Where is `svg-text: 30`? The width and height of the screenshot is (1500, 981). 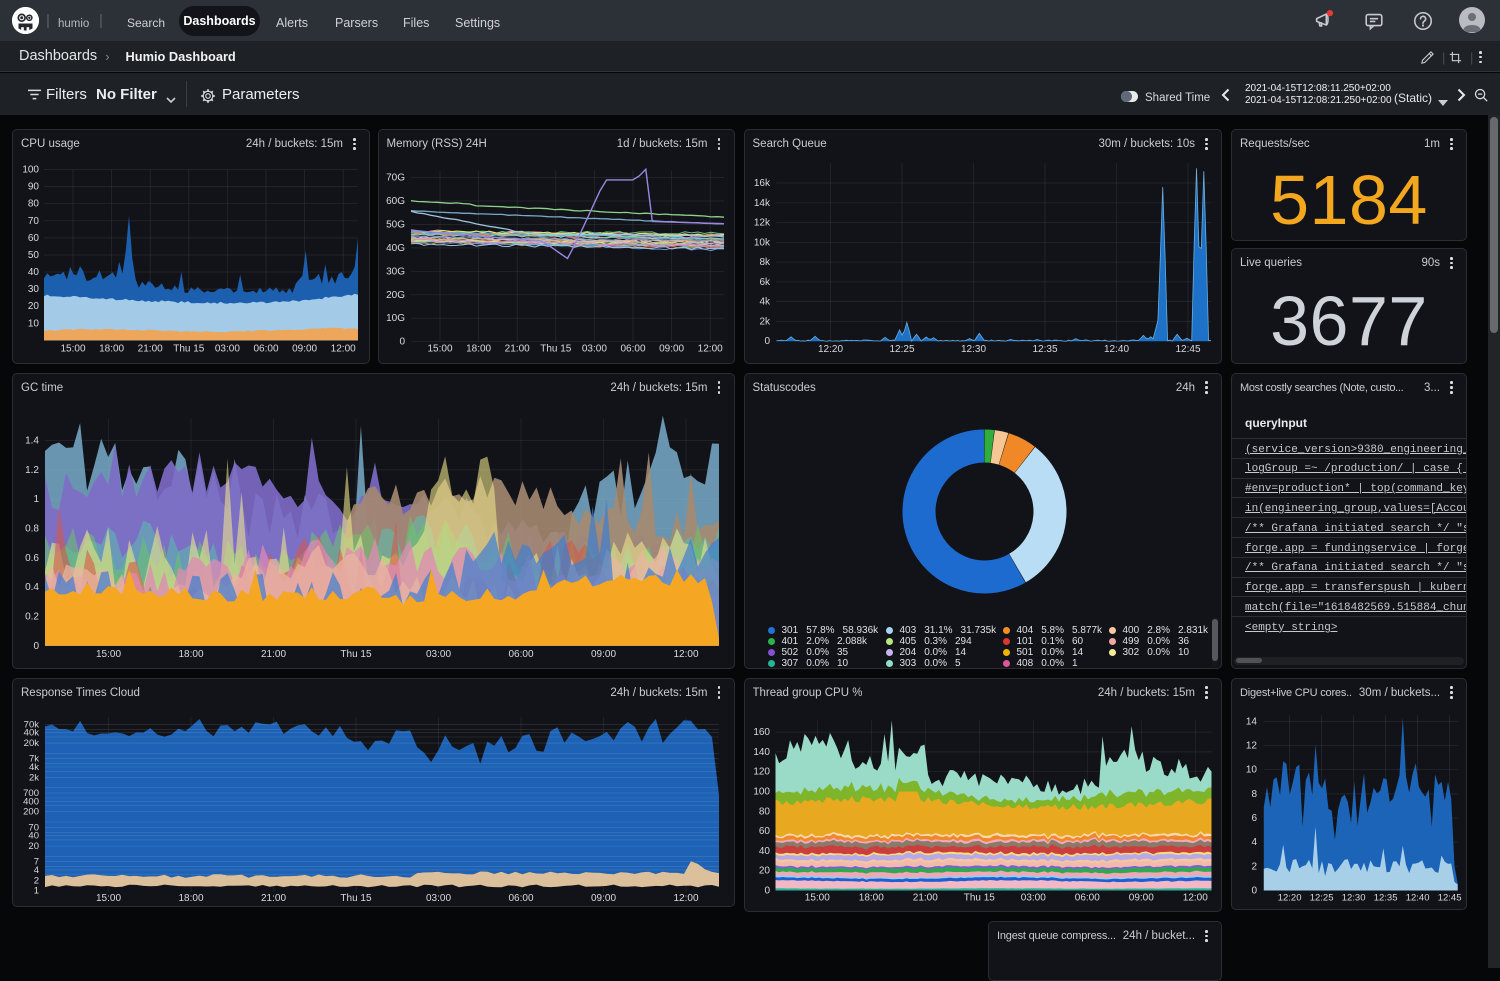 svg-text: 30 is located at coordinates (34, 289).